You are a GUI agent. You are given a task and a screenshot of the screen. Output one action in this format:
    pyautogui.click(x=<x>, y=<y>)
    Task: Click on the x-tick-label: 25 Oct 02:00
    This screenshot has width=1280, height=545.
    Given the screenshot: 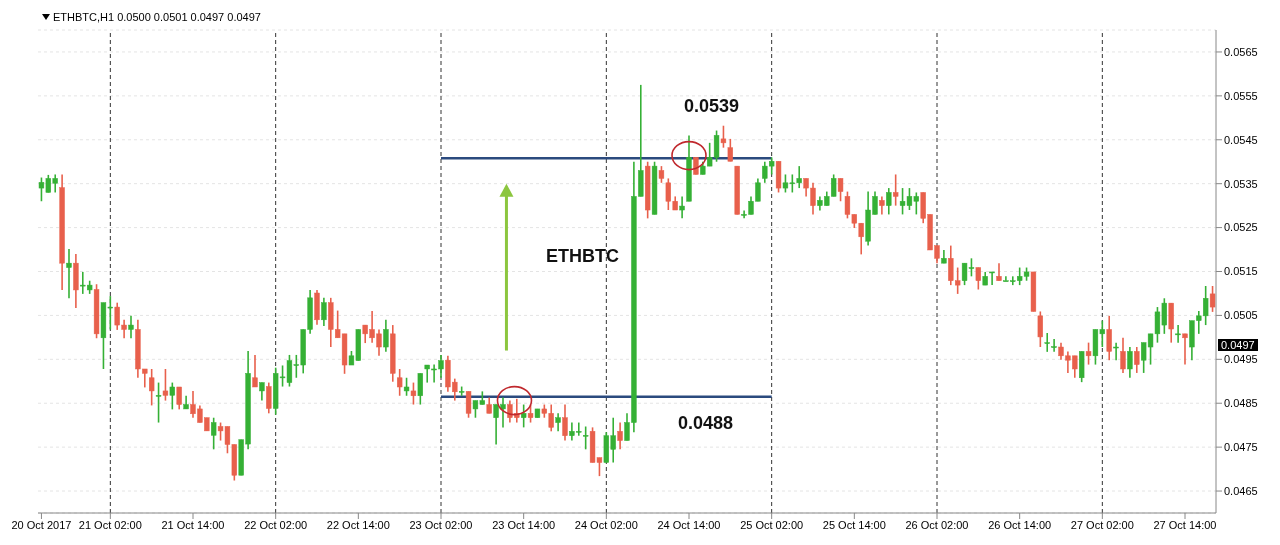 What is the action you would take?
    pyautogui.click(x=772, y=524)
    